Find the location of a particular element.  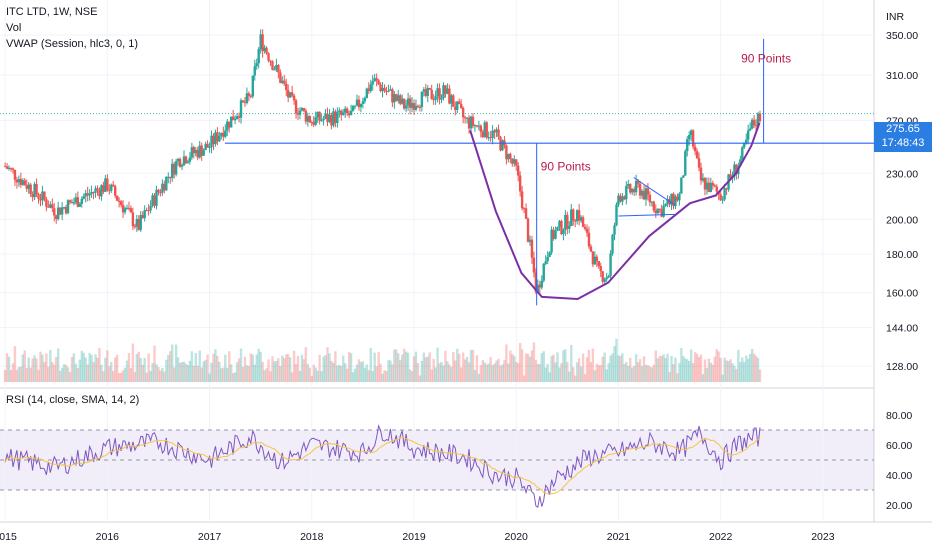

rsi-pane is located at coordinates (437, 466).